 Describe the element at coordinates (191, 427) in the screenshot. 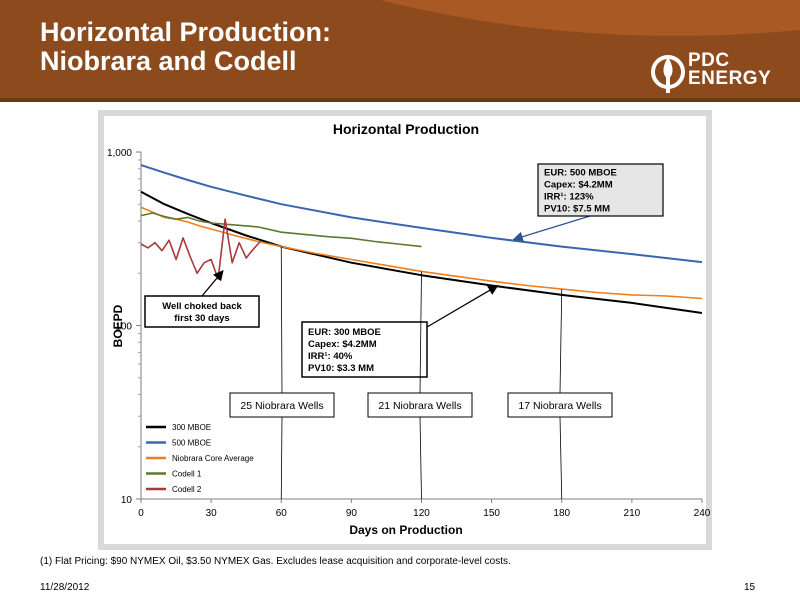

I see `legend-label: 300 MBOE` at that location.